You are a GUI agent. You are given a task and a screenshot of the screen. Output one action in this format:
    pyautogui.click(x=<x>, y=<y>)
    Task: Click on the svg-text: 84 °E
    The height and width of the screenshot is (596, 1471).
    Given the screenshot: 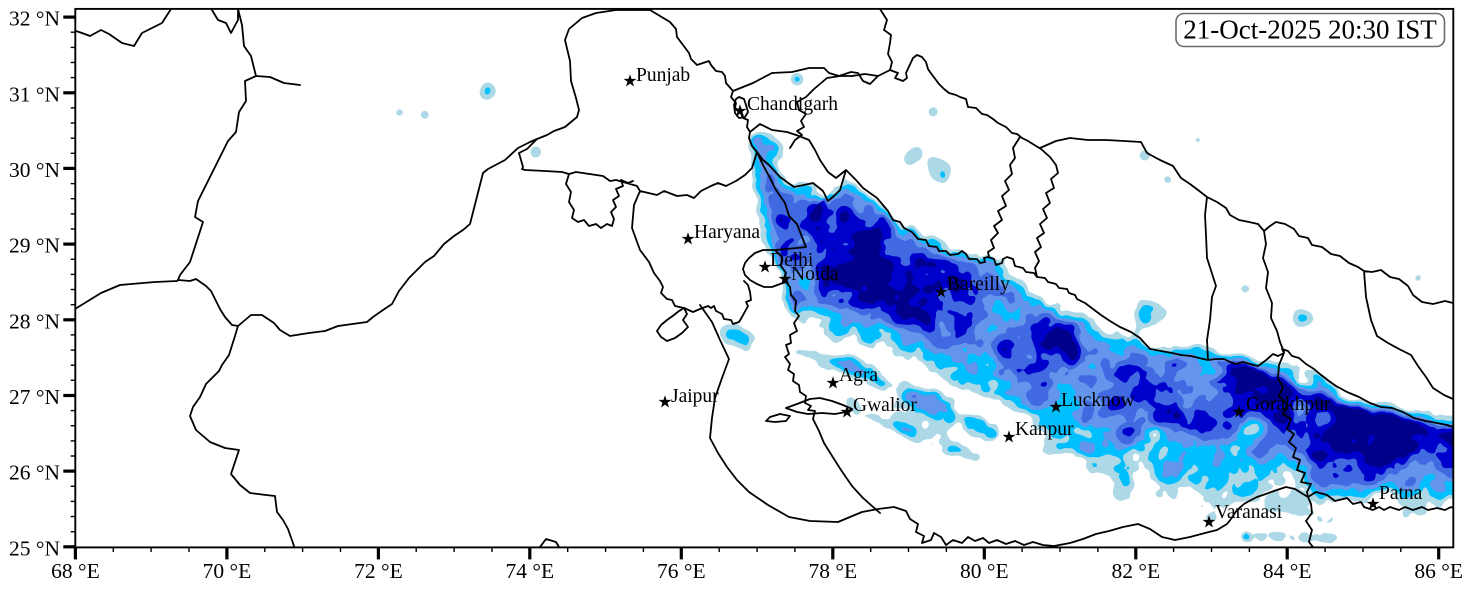 What is the action you would take?
    pyautogui.click(x=1287, y=571)
    